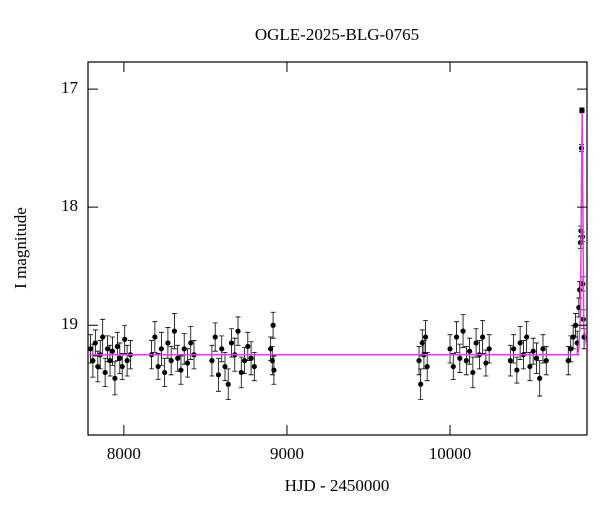 This screenshot has height=512, width=600. I want to click on x-tick-label: 10000, so click(450, 453).